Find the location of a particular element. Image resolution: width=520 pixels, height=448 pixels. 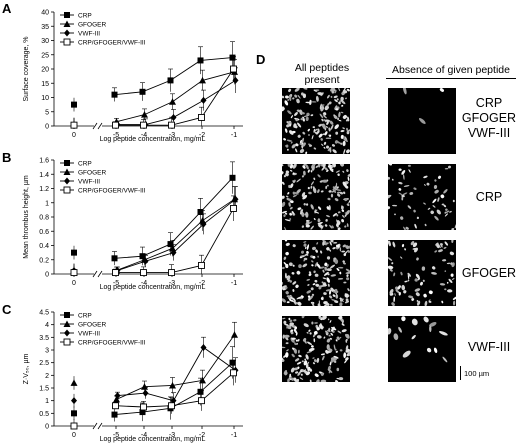

panel-letter-a: A is located at coordinates (7, 8).